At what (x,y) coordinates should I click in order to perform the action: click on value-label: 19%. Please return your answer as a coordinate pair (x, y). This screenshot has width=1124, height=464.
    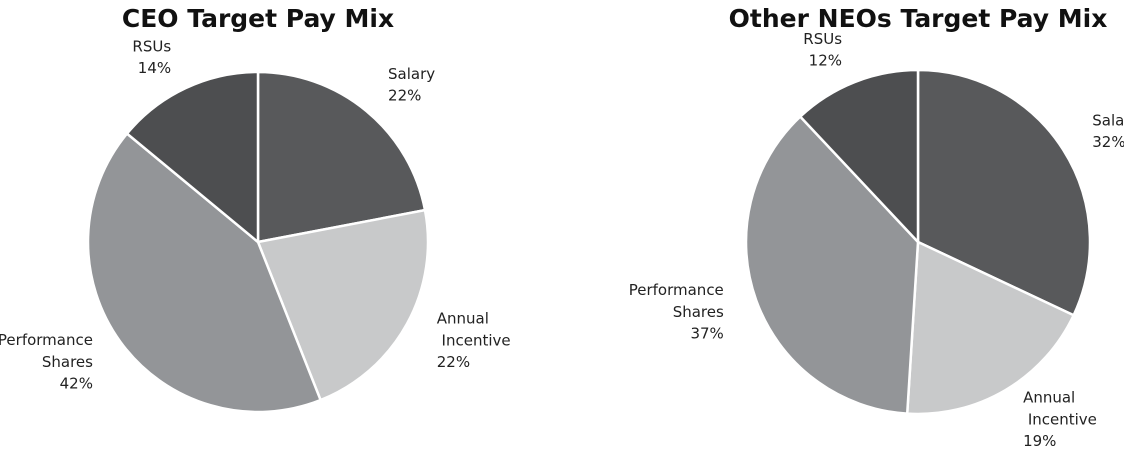
    Looking at the image, I should click on (1039, 441).